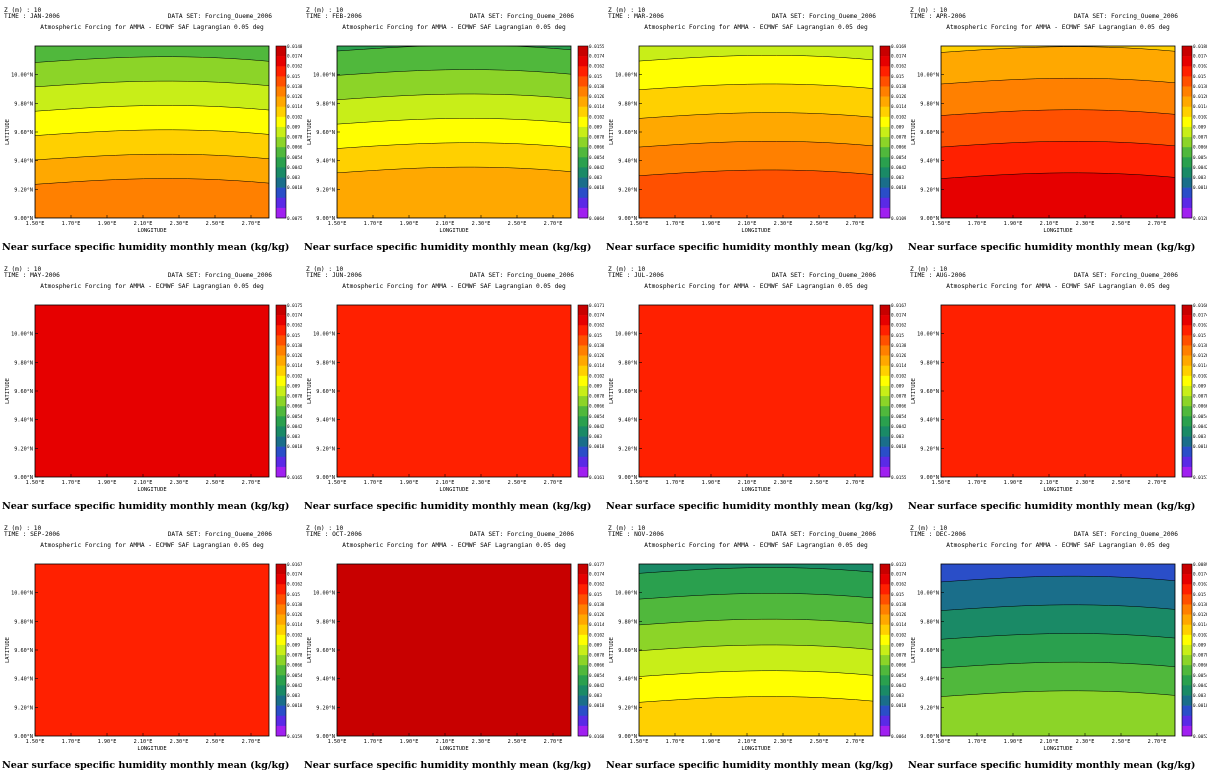 This screenshot has width=1207, height=779. What do you see at coordinates (898, 565) in the screenshot?
I see `colorbar-max-label: 0.01235` at bounding box center [898, 565].